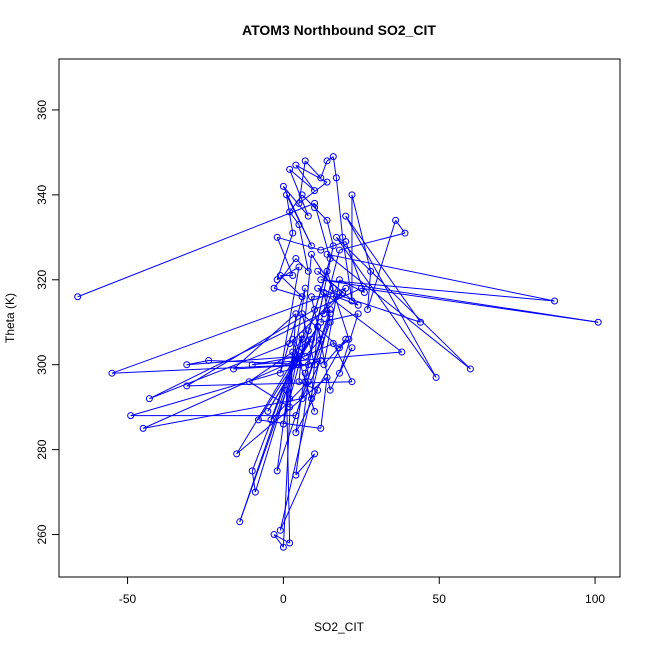 The height and width of the screenshot is (650, 650). What do you see at coordinates (283, 599) in the screenshot?
I see `x-tick-label: 0` at bounding box center [283, 599].